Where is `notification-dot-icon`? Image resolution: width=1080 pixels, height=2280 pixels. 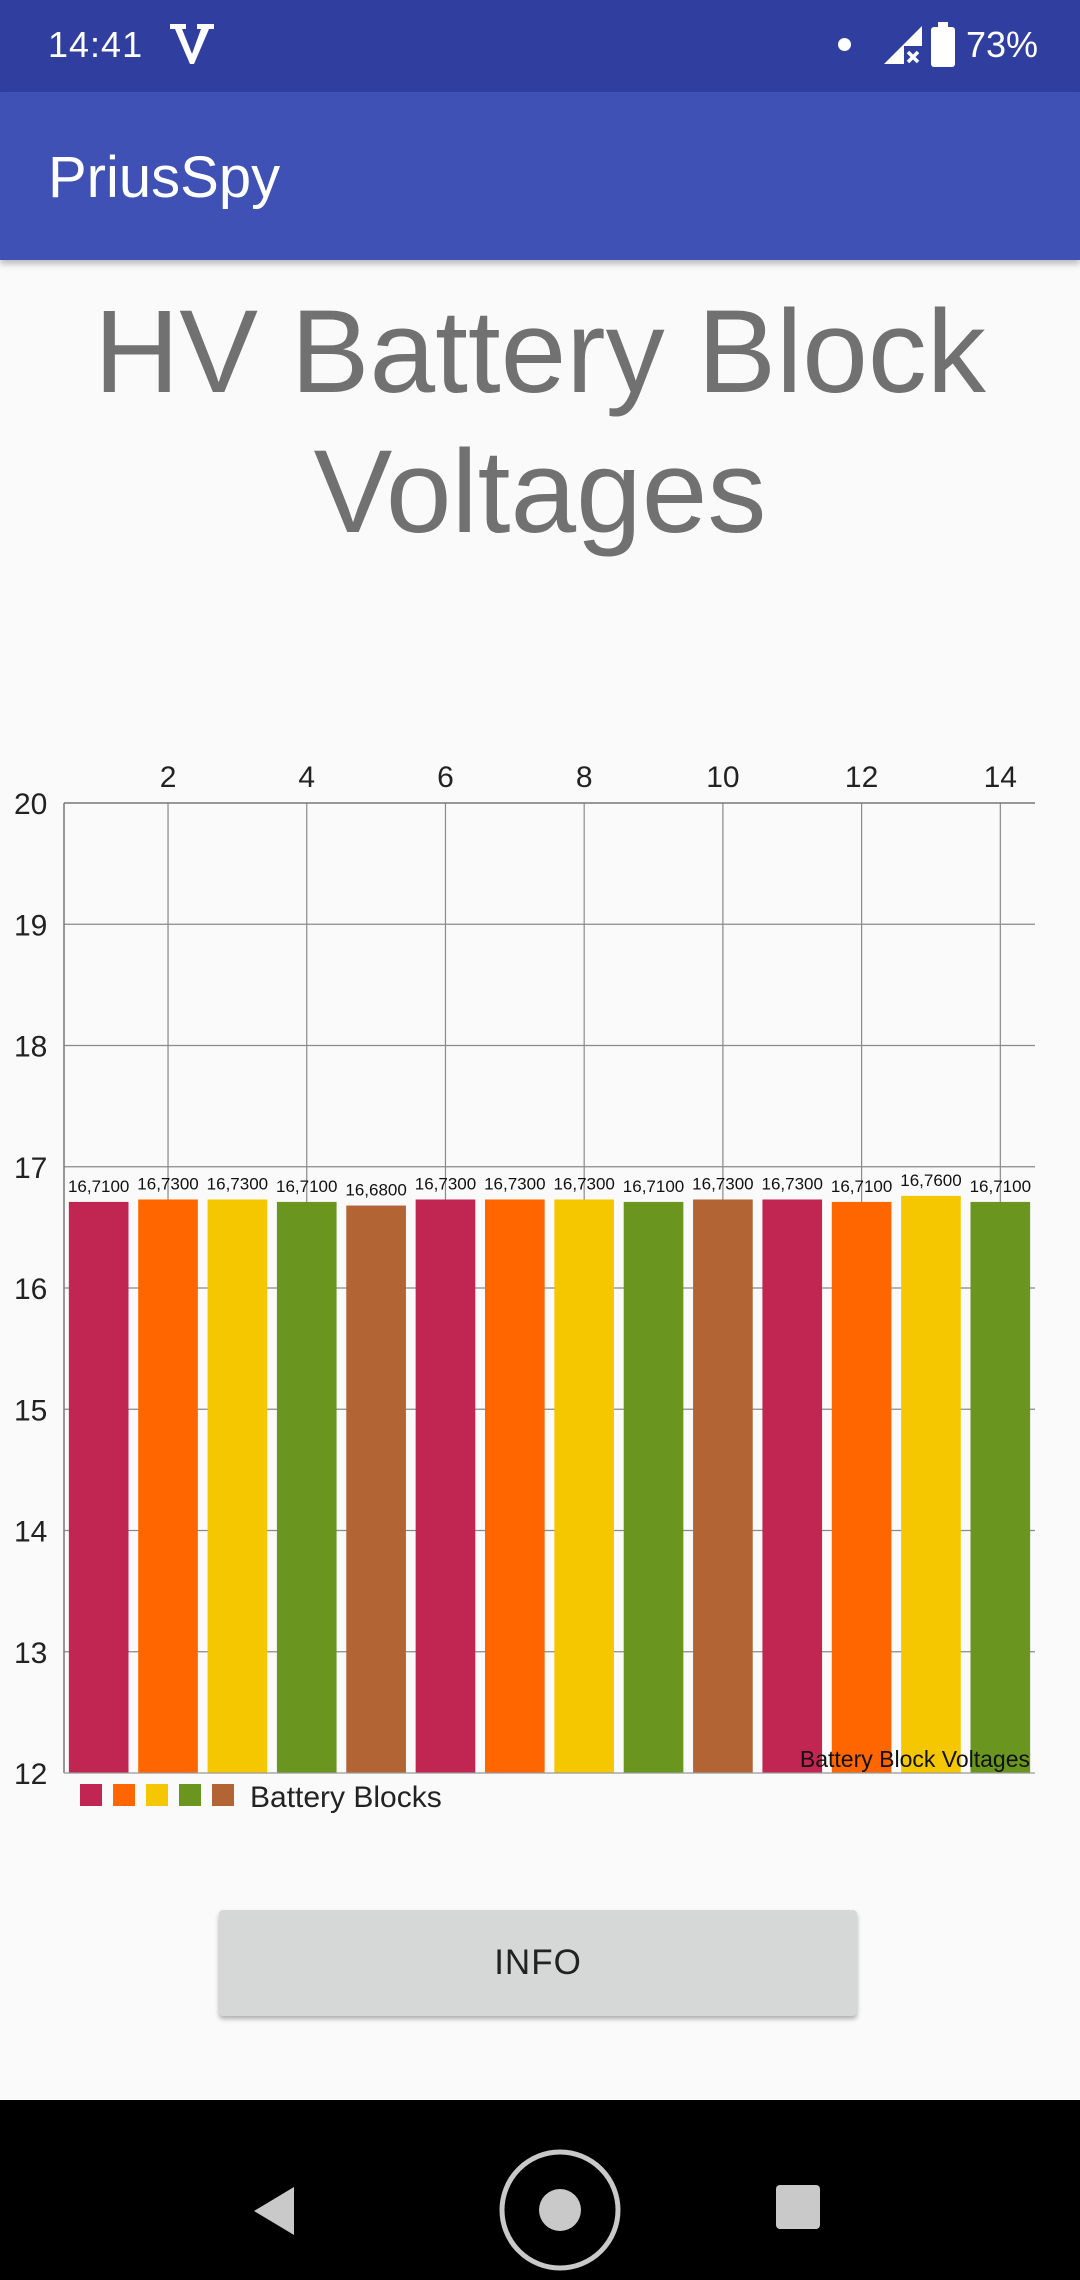
notification-dot-icon is located at coordinates (844, 44).